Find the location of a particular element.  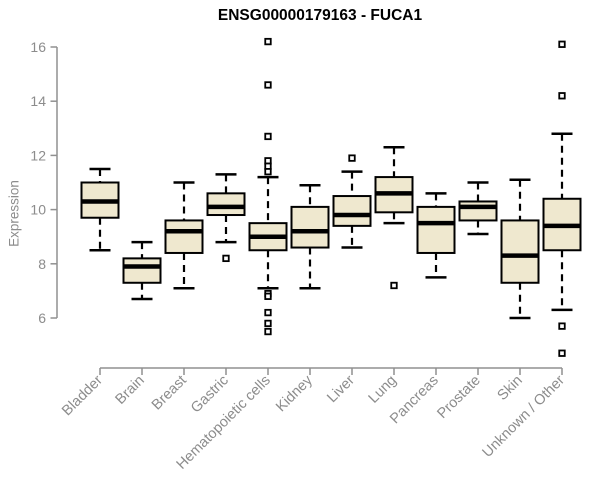

x-tick-label: Kidney is located at coordinates (294, 393).